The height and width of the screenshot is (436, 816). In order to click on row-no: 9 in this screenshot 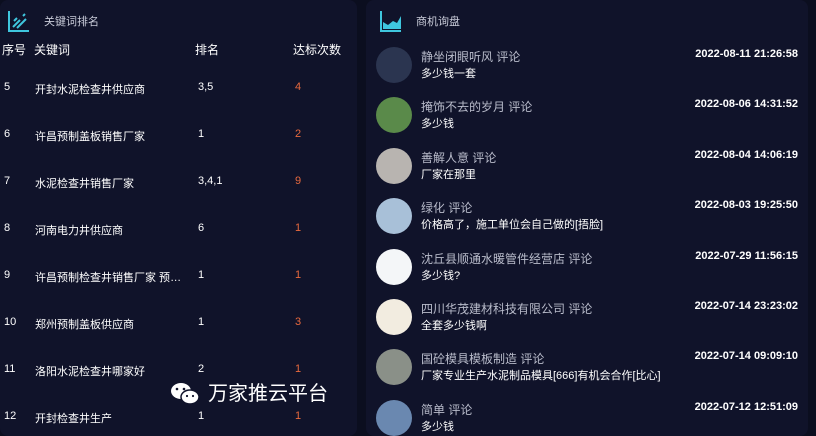, I will do `click(7, 275)`.